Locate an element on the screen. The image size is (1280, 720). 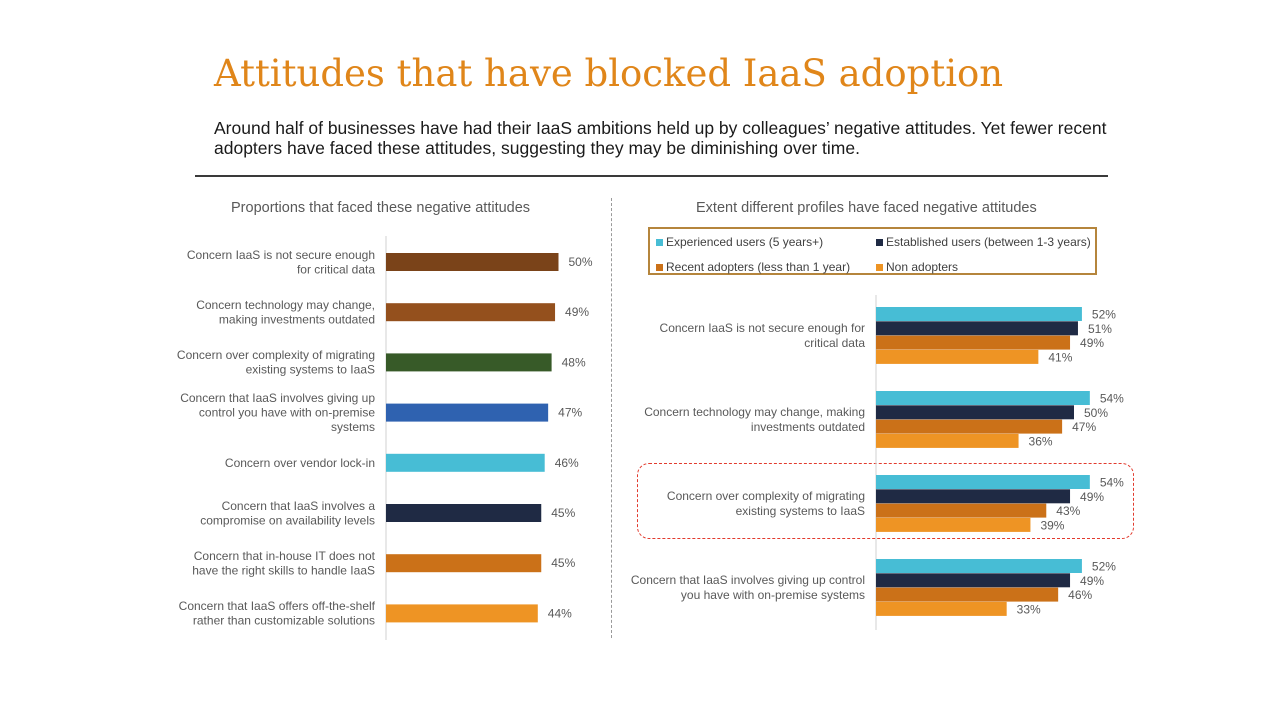
left-chart-value-label: 44% is located at coordinates (560, 613).